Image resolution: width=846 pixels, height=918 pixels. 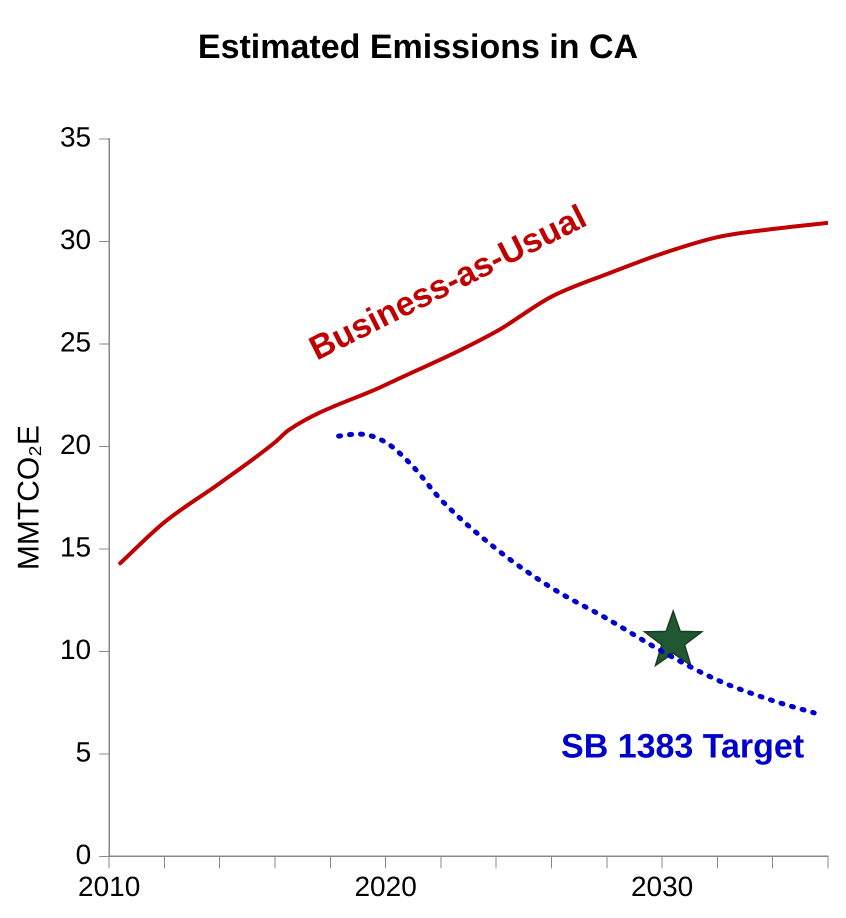 I want to click on y-tick-label: 35, so click(x=76, y=137).